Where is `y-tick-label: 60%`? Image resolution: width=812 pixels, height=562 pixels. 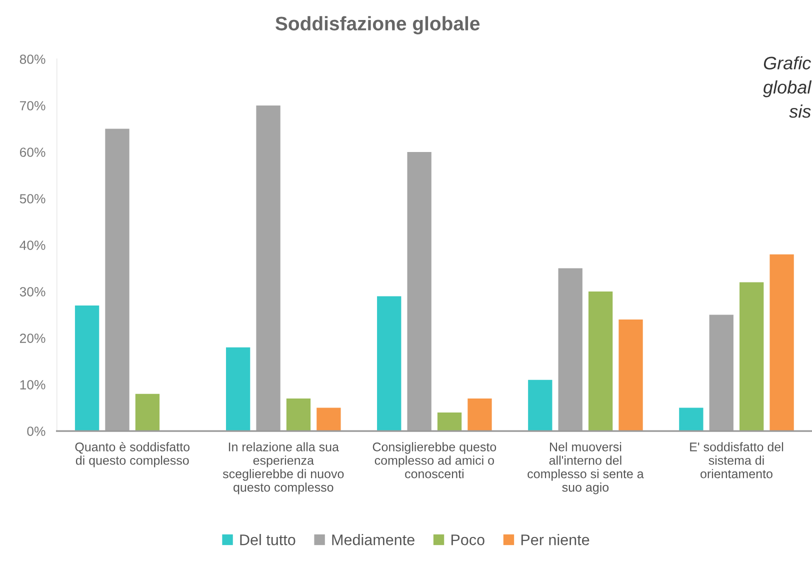 y-tick-label: 60% is located at coordinates (33, 152).